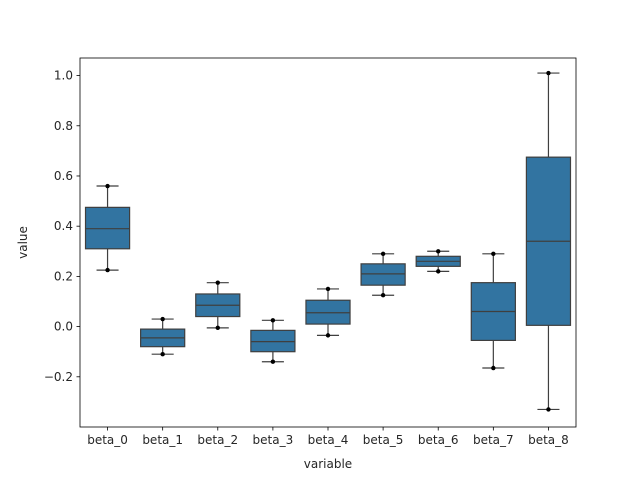 The height and width of the screenshot is (480, 640). Describe the element at coordinates (63, 276) in the screenshot. I see `y-tick-label: 0.2` at that location.